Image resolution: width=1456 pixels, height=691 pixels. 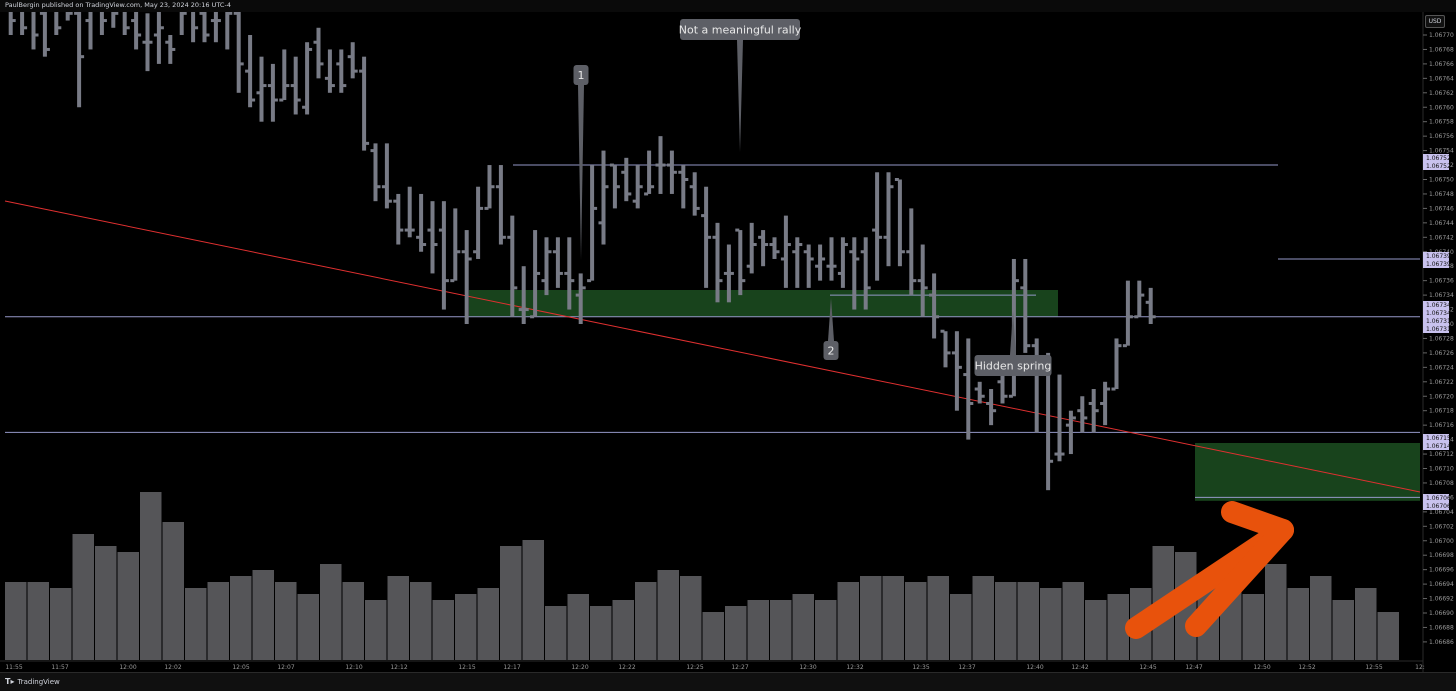 I want to click on price-tick-label: 1.06694, so click(x=1441, y=584).